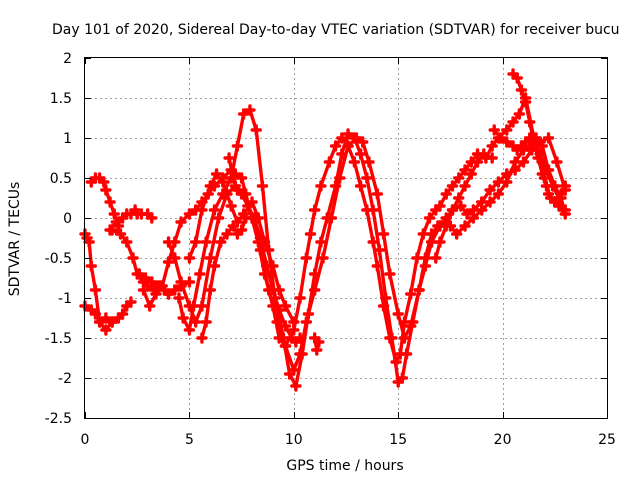 Image resolution: width=640 pixels, height=480 pixels. Describe the element at coordinates (58, 239) in the screenshot. I see `y-tick-labels: -2.5 -2 -1.5 -1 -0.5 0 0.5 1 1.5 2` at that location.